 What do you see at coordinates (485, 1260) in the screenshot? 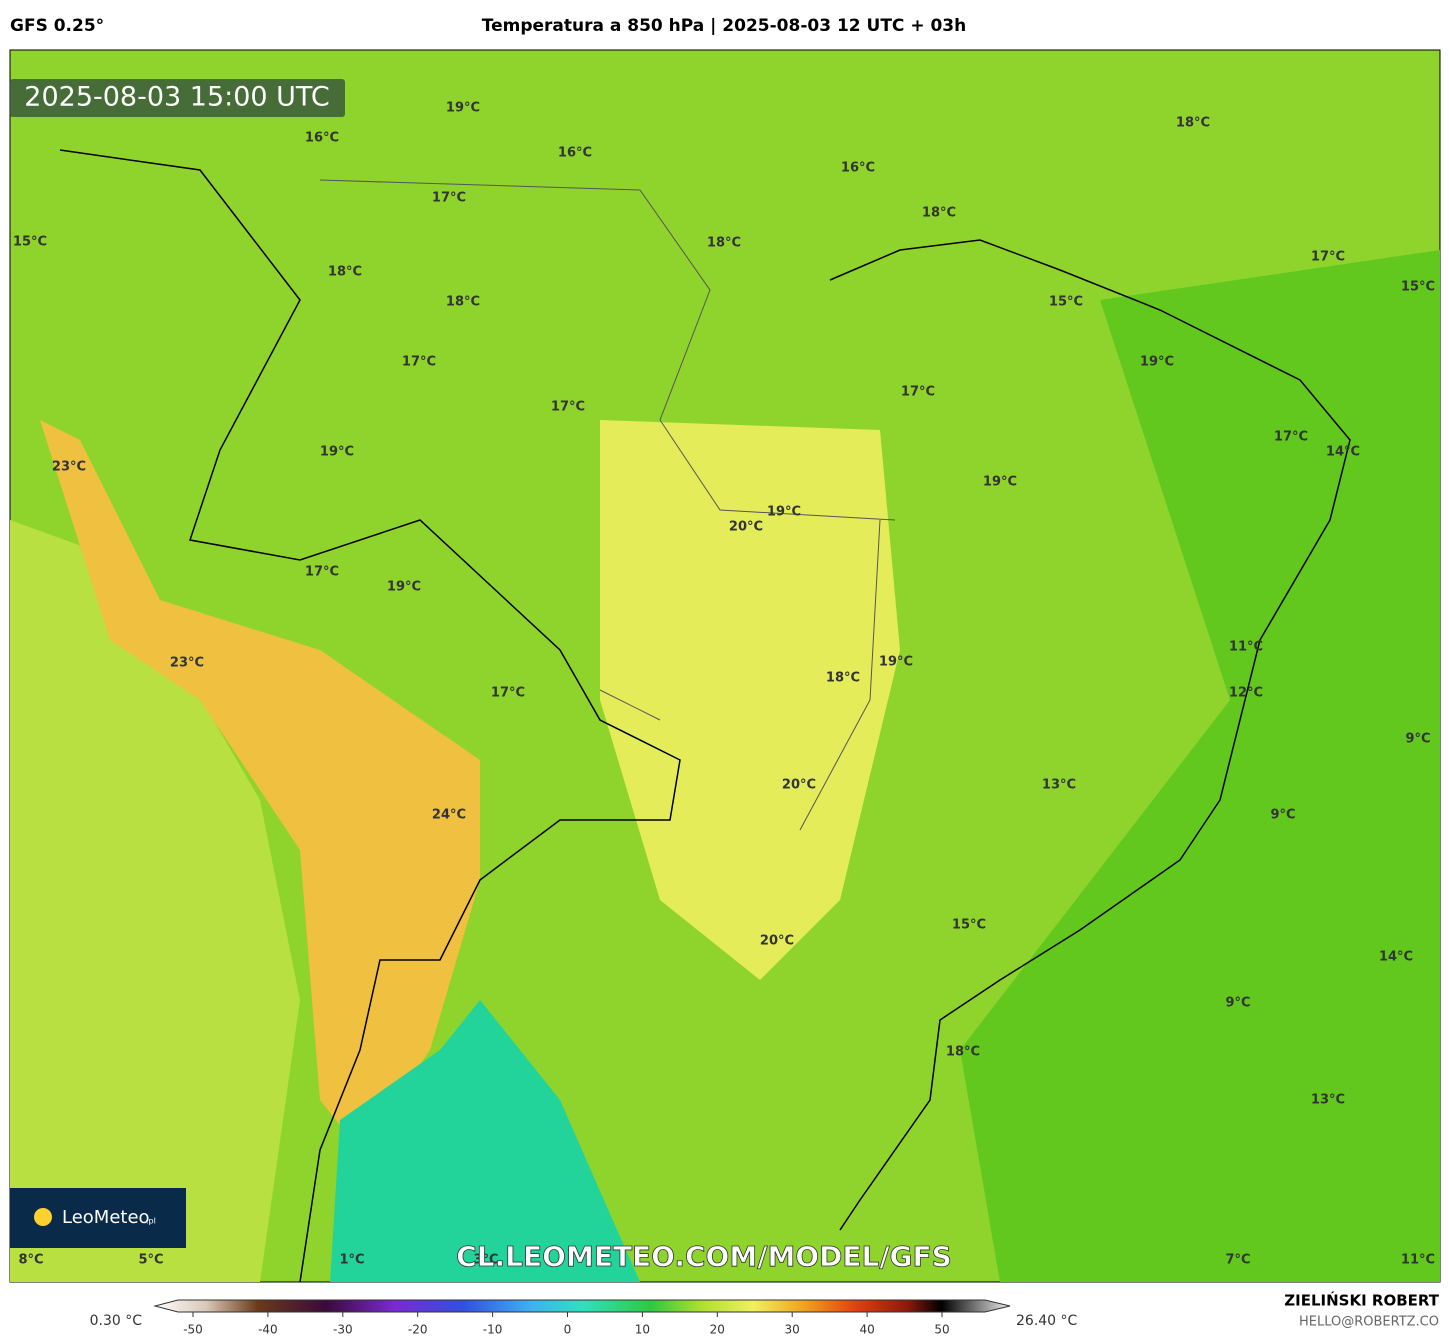
I see `temp-label: 3°C` at bounding box center [485, 1260].